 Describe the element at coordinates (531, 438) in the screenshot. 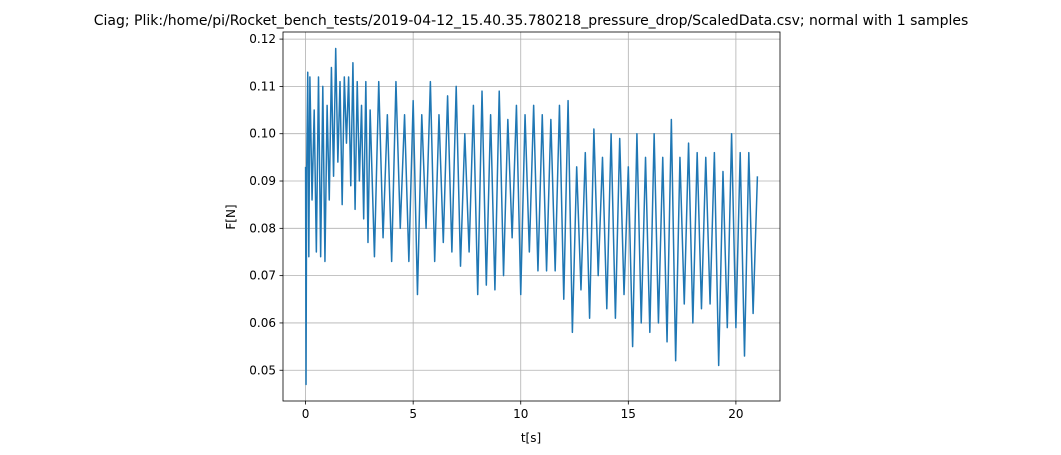

I see `x-axis-label: t[s]` at that location.